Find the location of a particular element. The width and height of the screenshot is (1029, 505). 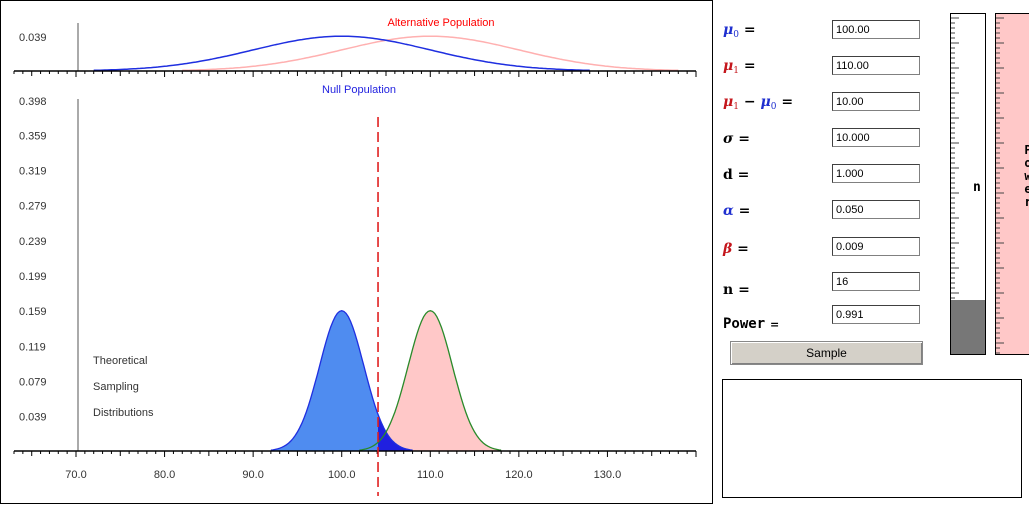

null-sampling-curve is located at coordinates (341, 380).